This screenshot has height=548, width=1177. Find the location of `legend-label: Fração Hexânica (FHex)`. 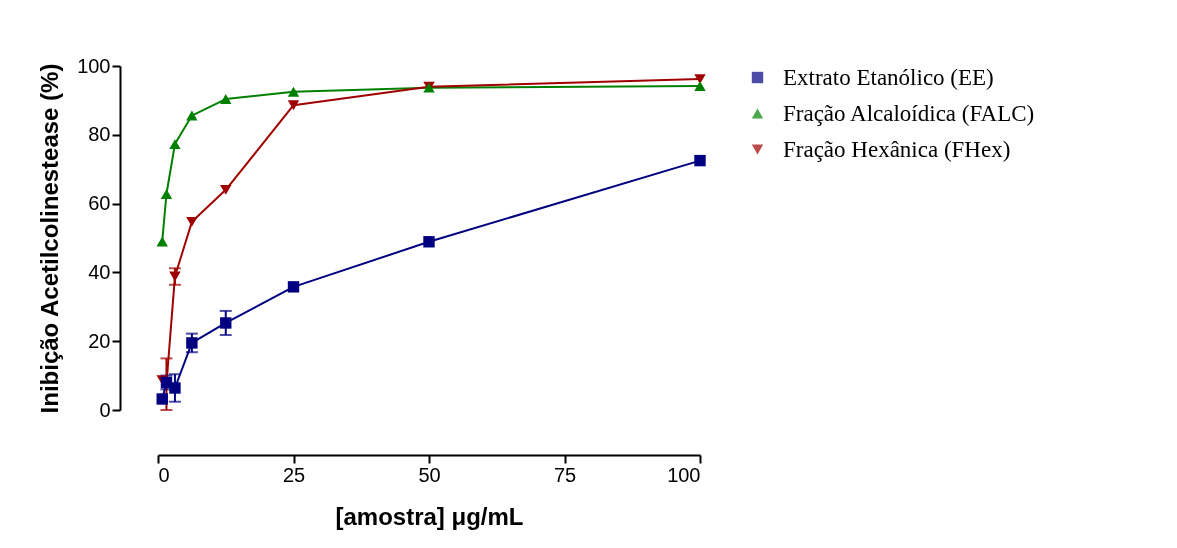

legend-label: Fração Hexânica (FHex) is located at coordinates (897, 149).